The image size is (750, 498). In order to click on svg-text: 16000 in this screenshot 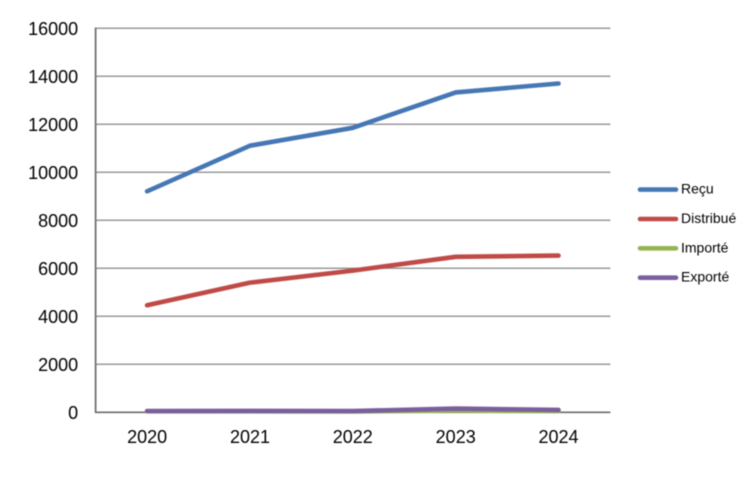, I will do `click(53, 29)`.